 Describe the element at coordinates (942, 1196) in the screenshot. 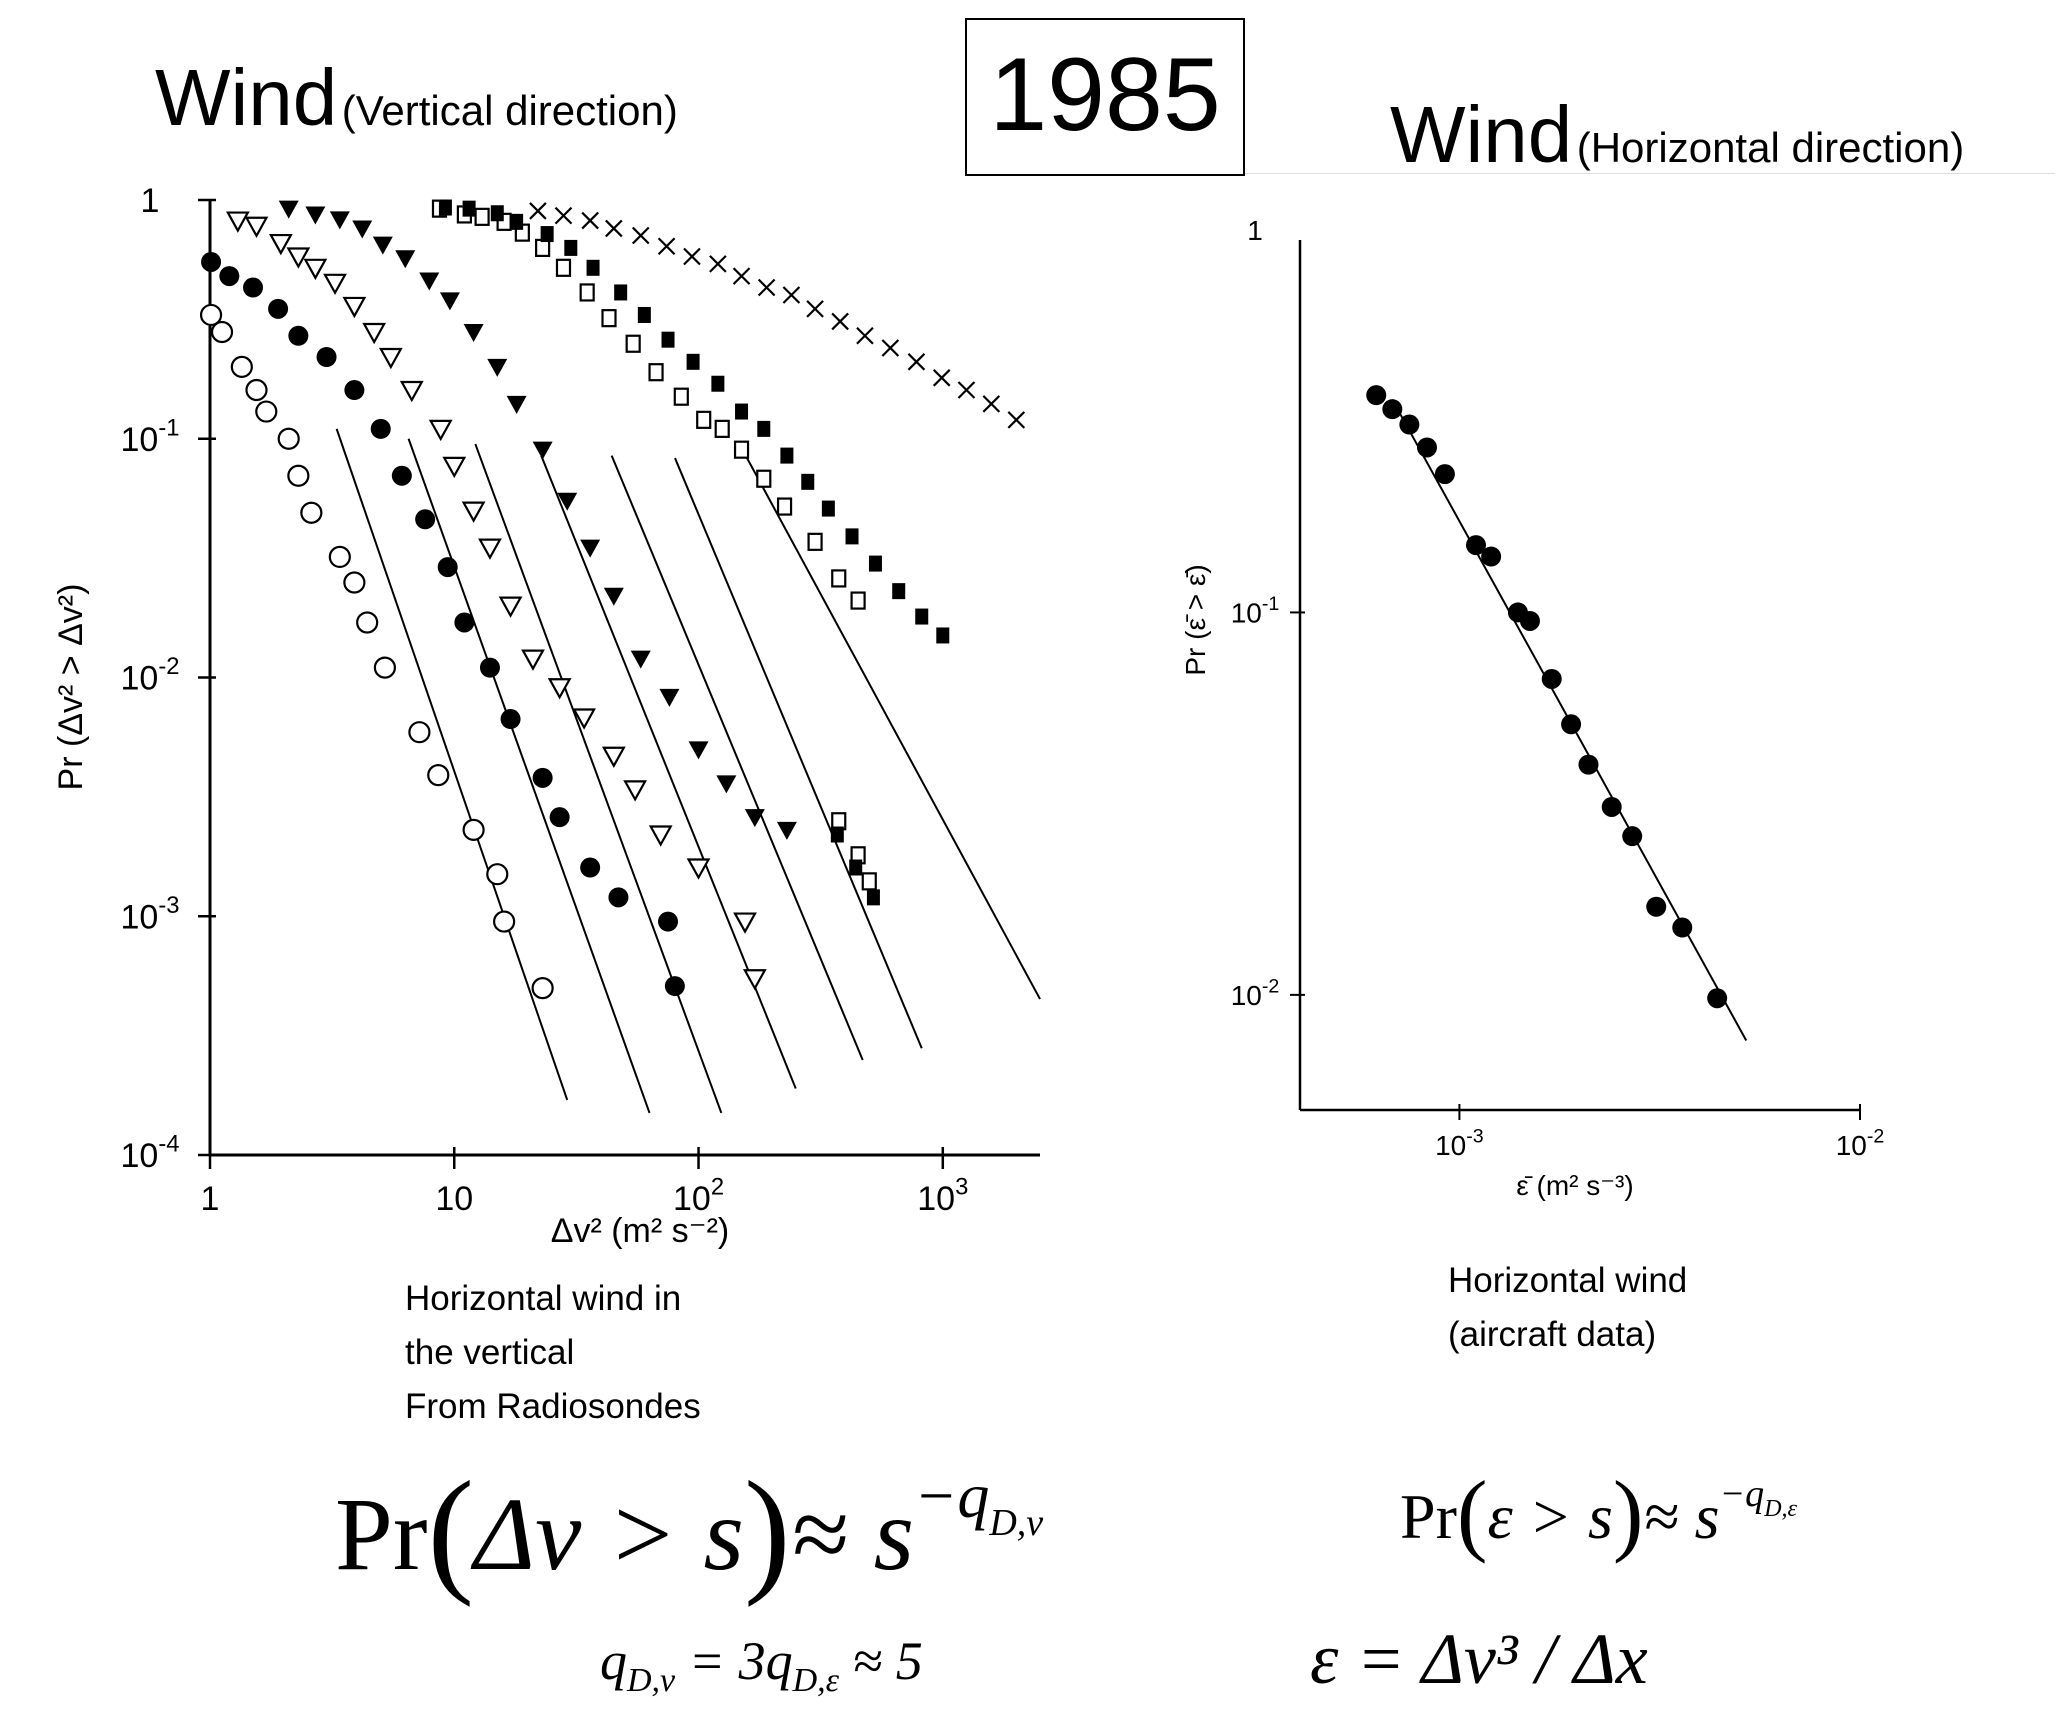

I see `left-chart-x-tick-label: 103` at that location.